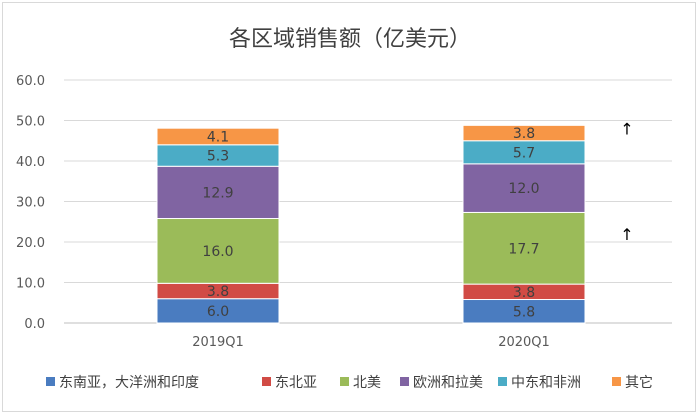 The image size is (700, 416). Describe the element at coordinates (218, 157) in the screenshot. I see `data-label: 5.3` at that location.